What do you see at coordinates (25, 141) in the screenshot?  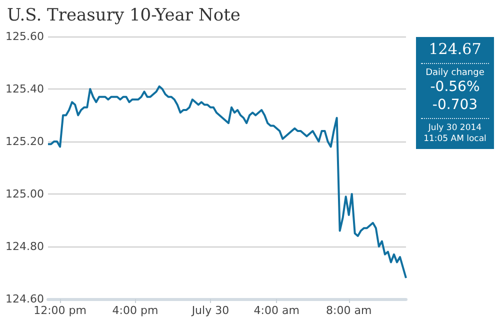 I see `y-tick-label: 125.20` at bounding box center [25, 141].